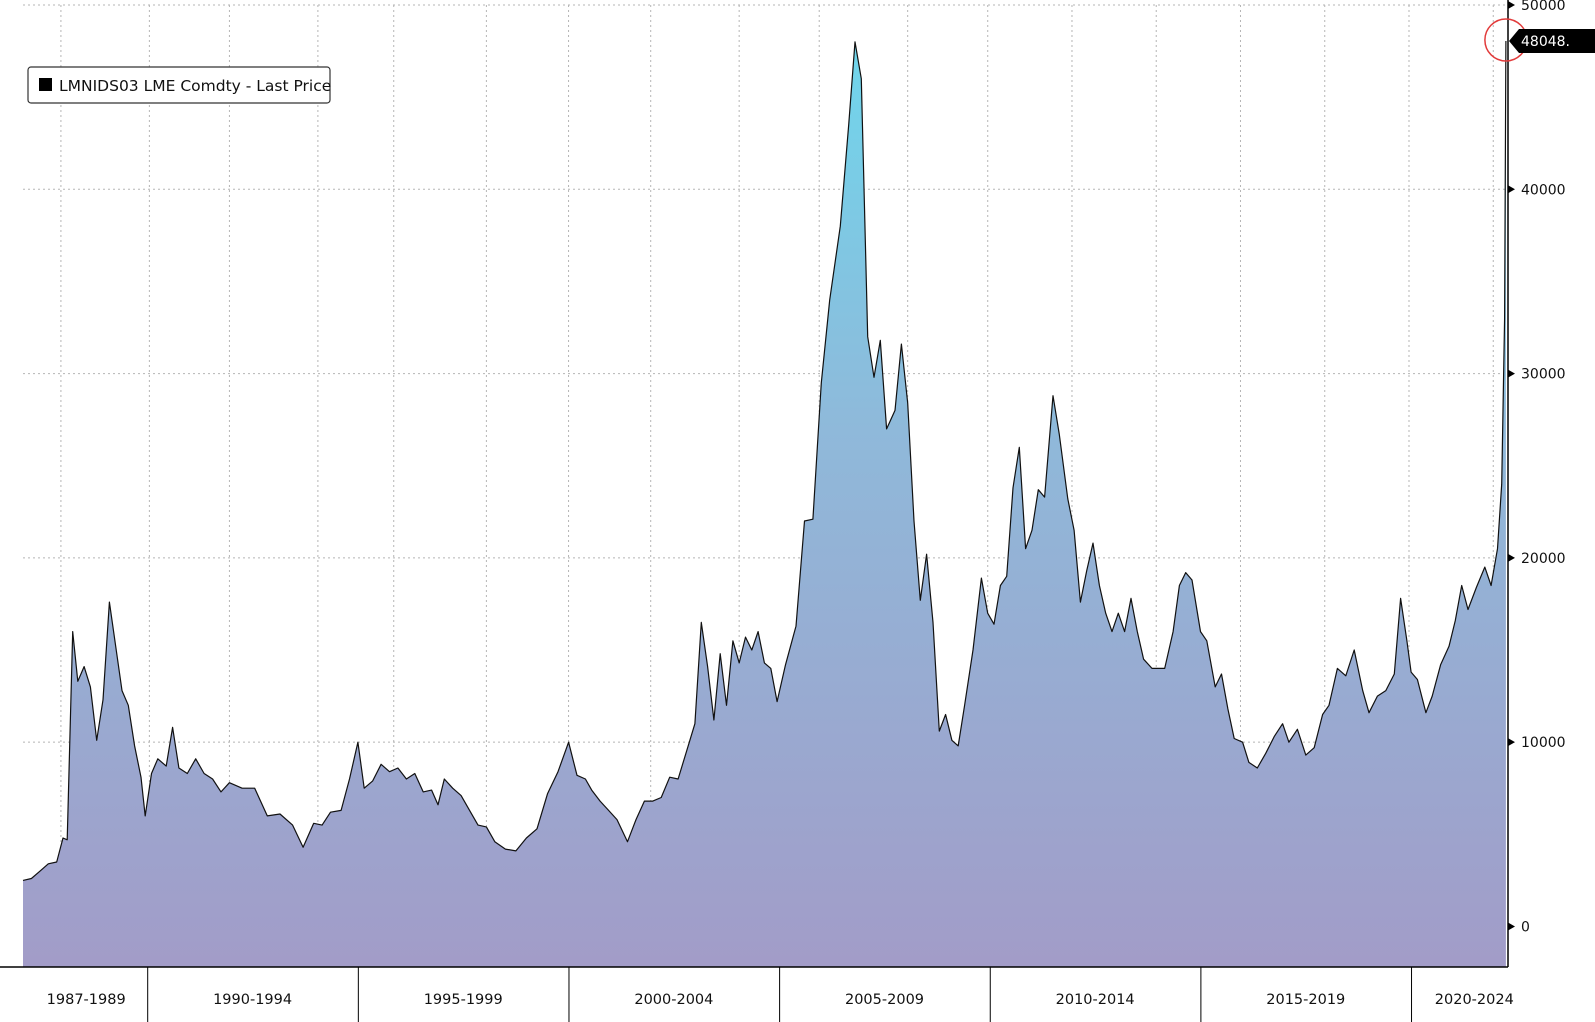 The image size is (1595, 1022). What do you see at coordinates (884, 1000) in the screenshot?
I see `x-category-label: 2005-2009` at bounding box center [884, 1000].